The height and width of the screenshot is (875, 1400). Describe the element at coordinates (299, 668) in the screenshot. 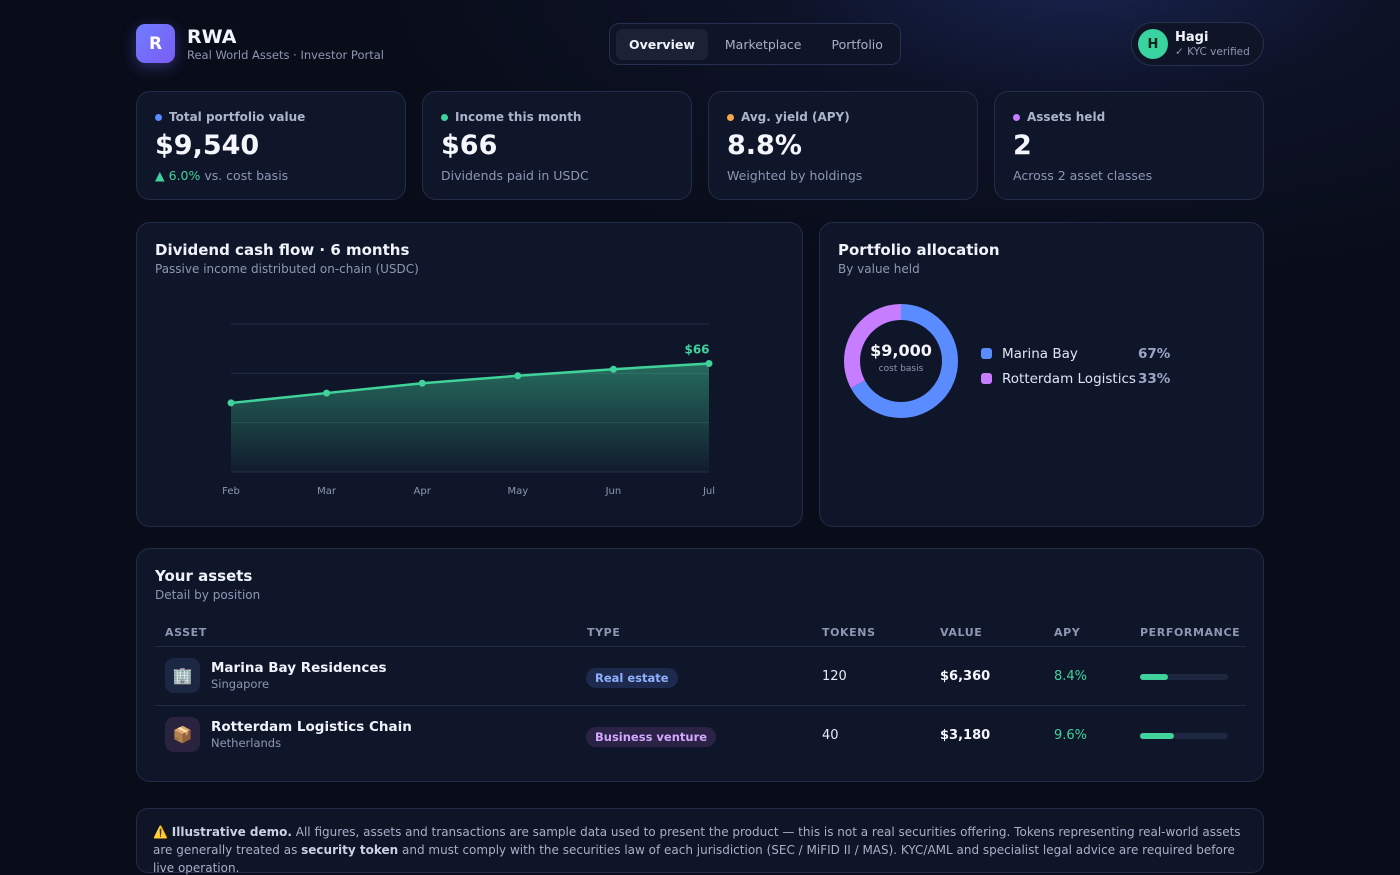

I see `asset-name: Marina Bay Residences` at that location.